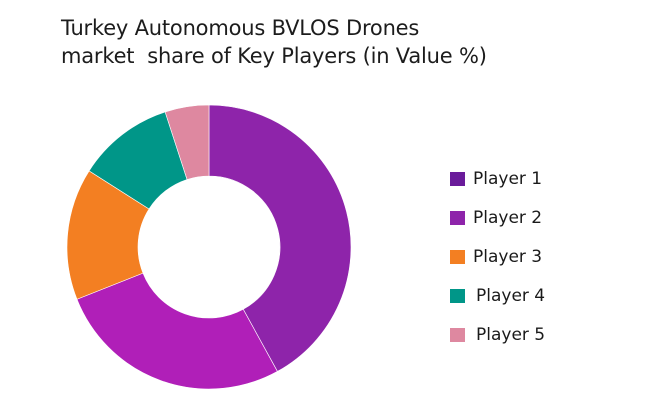 The width and height of the screenshot is (656, 409). I want to click on legend-label: Player 5, so click(511, 334).